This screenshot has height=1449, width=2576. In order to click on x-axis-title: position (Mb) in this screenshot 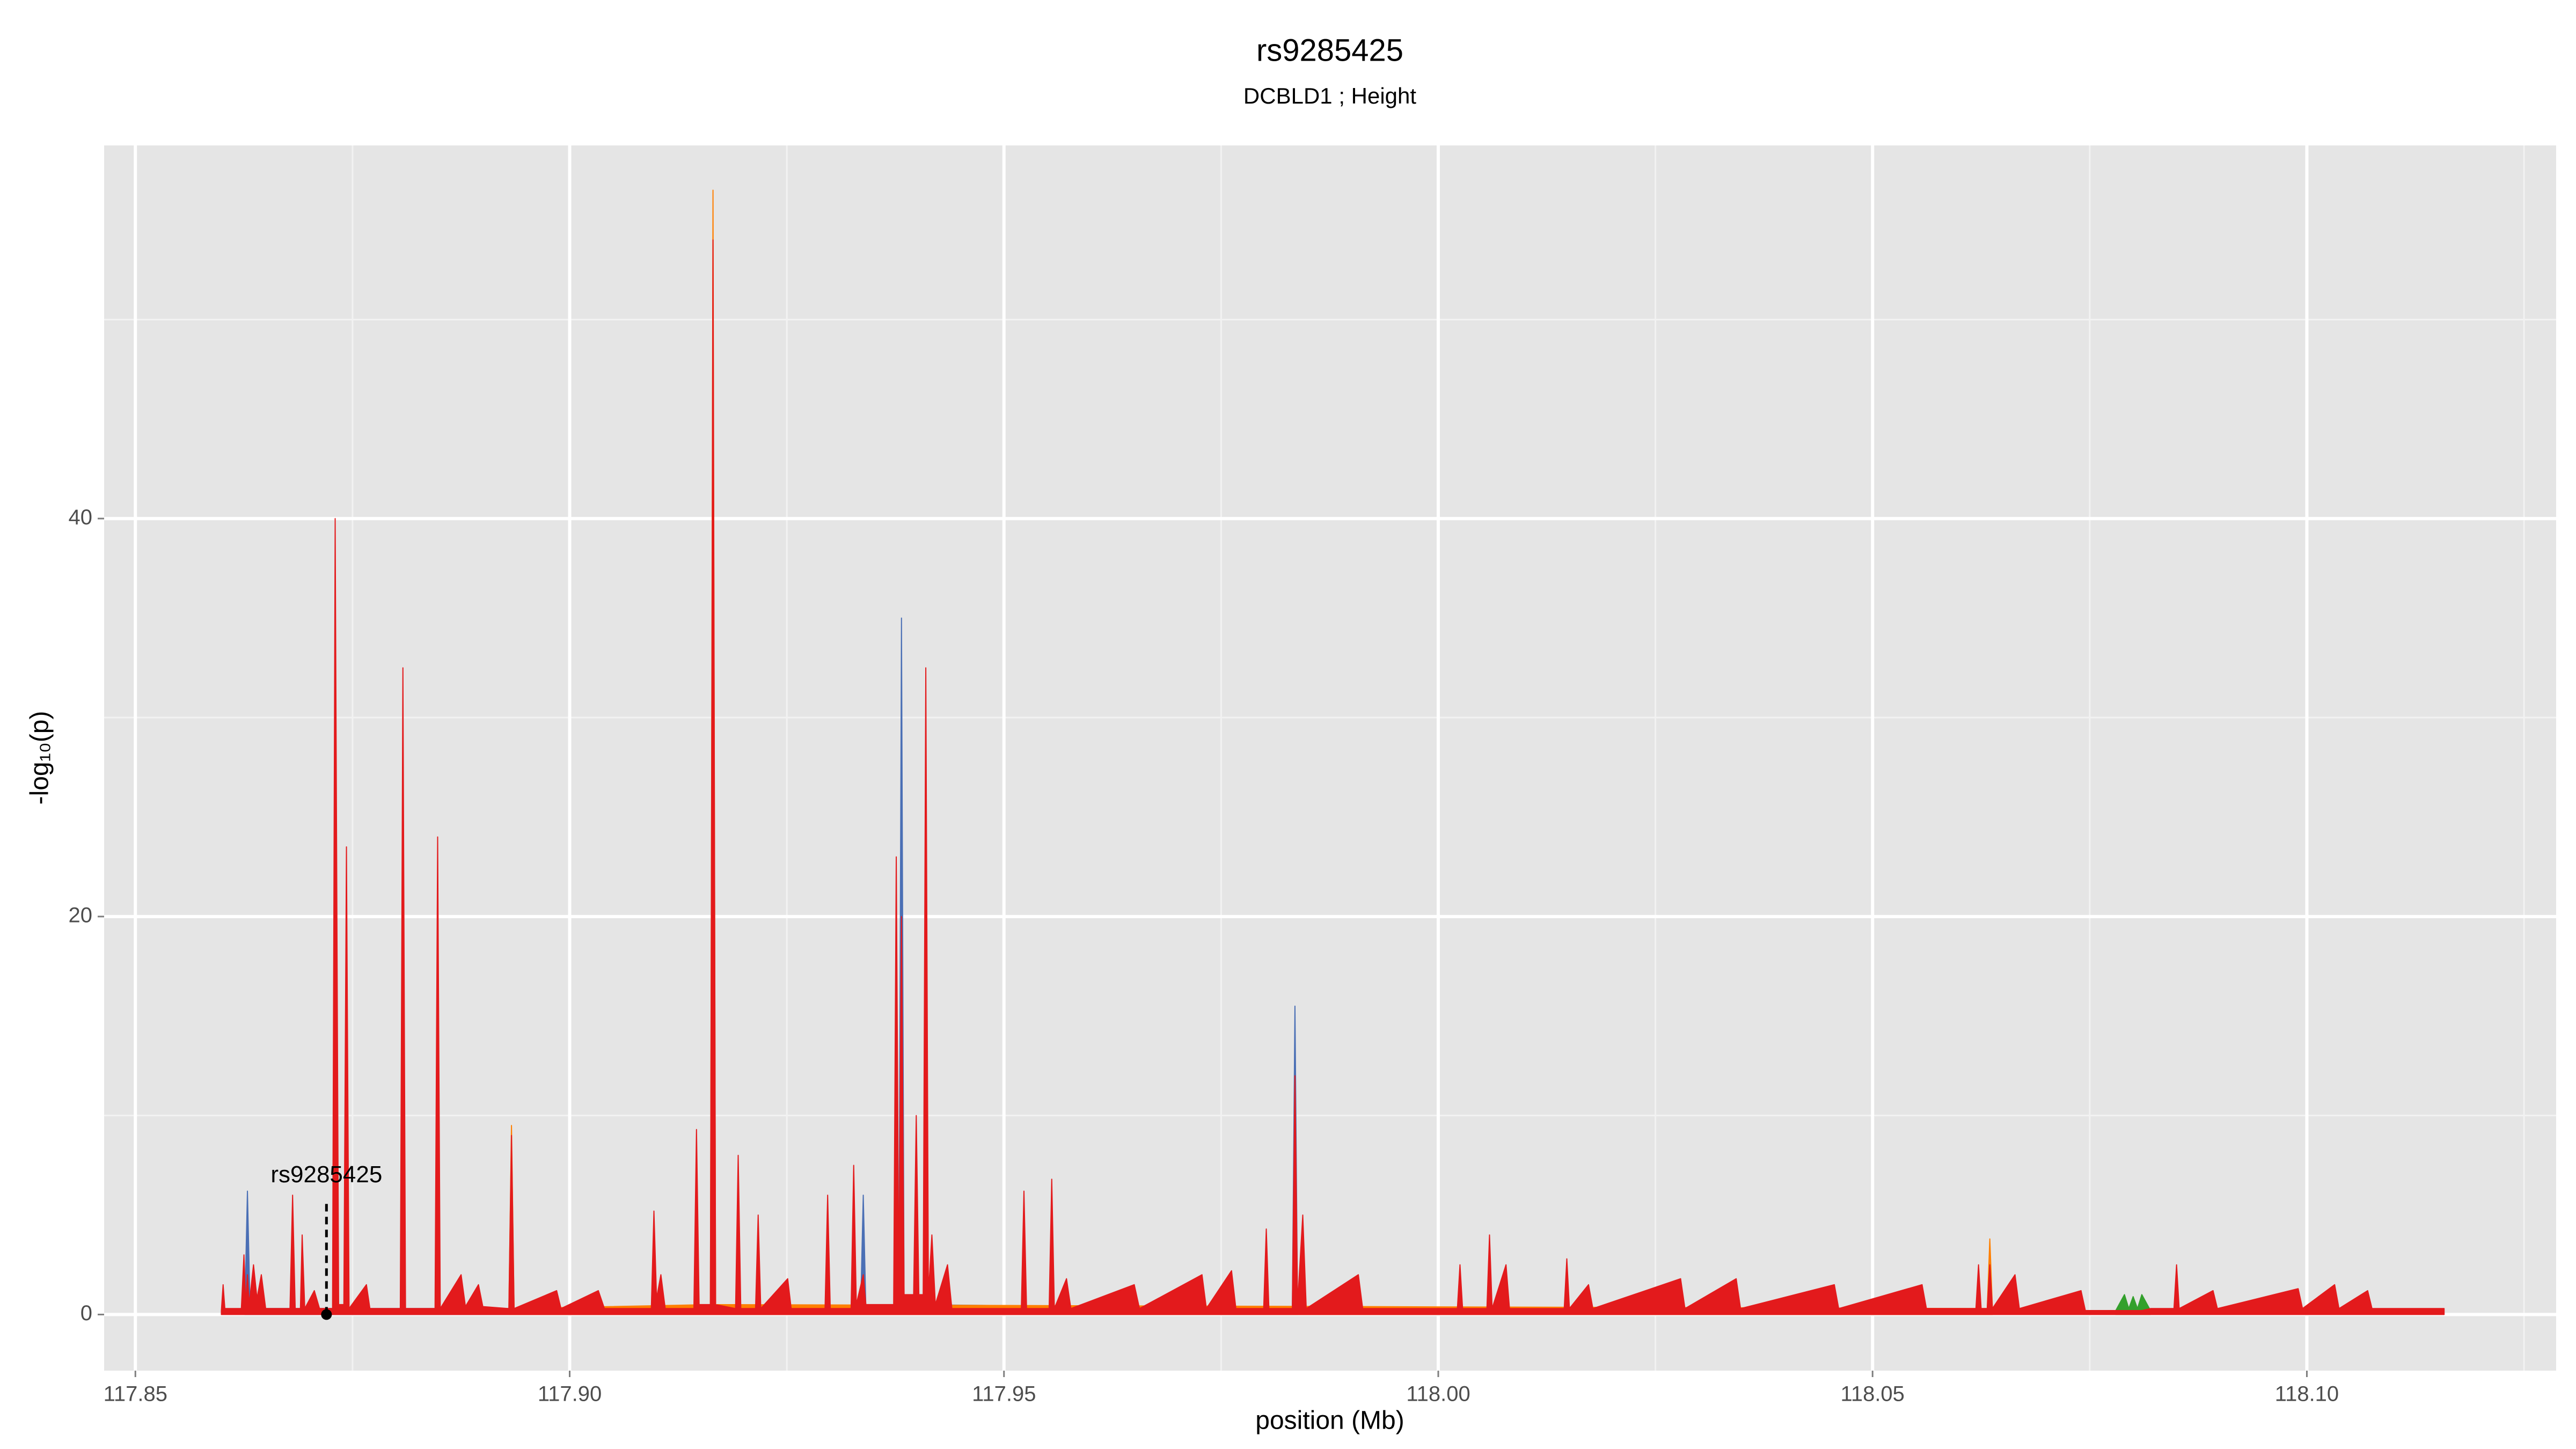, I will do `click(1329, 1421)`.